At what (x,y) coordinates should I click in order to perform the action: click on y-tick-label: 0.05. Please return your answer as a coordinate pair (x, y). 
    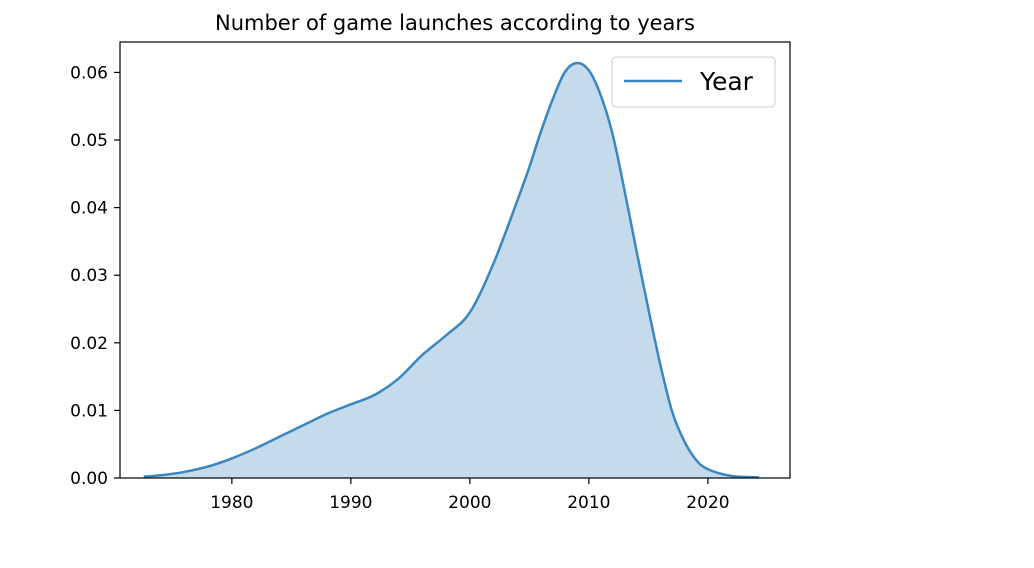
    Looking at the image, I should click on (89, 141).